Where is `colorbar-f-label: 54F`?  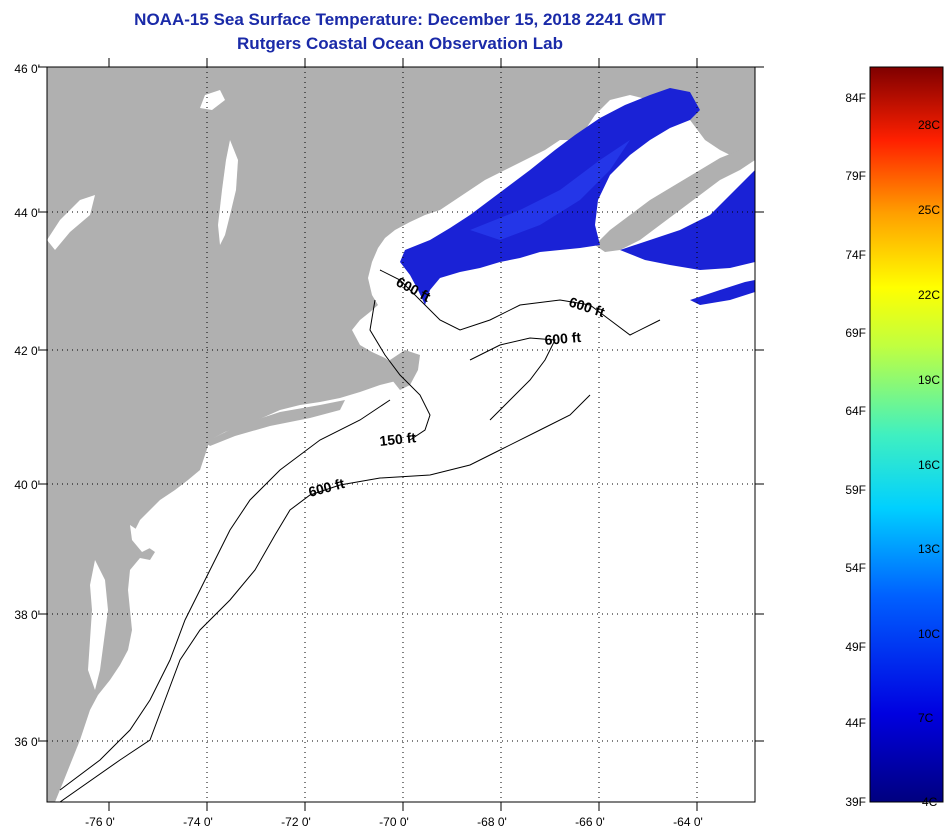 colorbar-f-label: 54F is located at coordinates (855, 568).